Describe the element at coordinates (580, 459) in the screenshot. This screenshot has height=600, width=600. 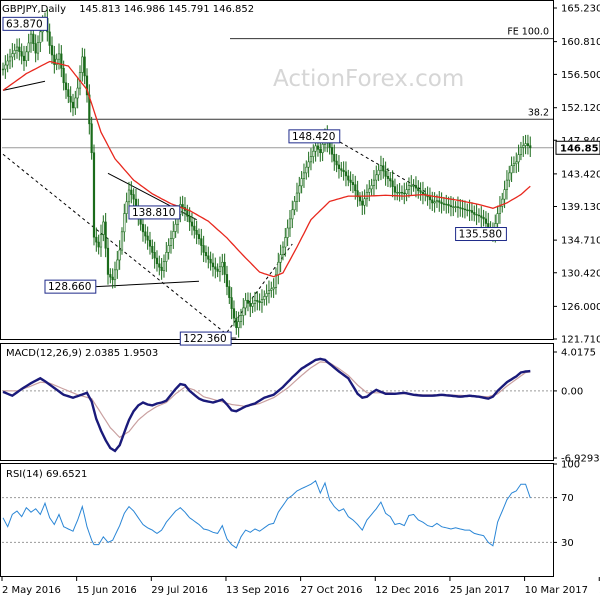
I see `macd-tick-label: -6.9293` at that location.